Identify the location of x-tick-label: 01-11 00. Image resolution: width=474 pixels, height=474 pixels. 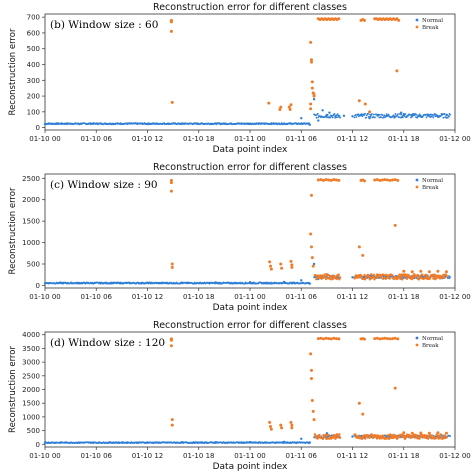
(249, 297).